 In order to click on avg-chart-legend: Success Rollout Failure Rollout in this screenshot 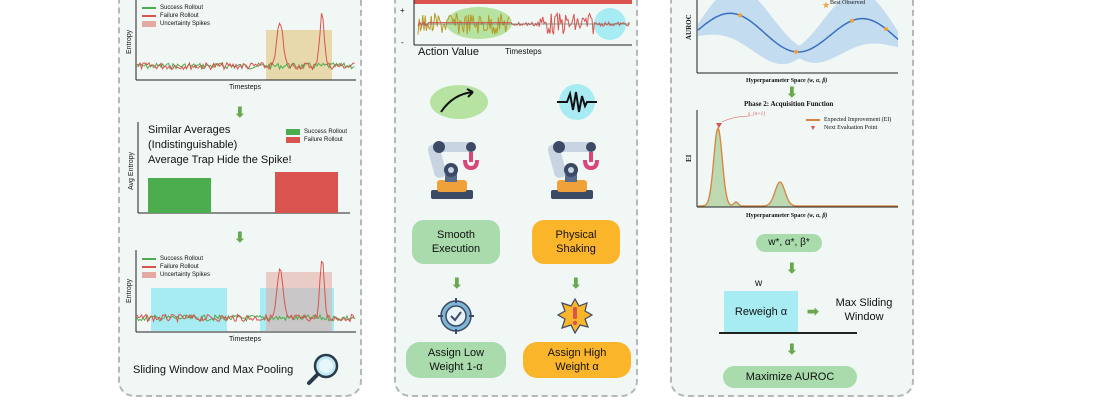, I will do `click(316, 136)`.